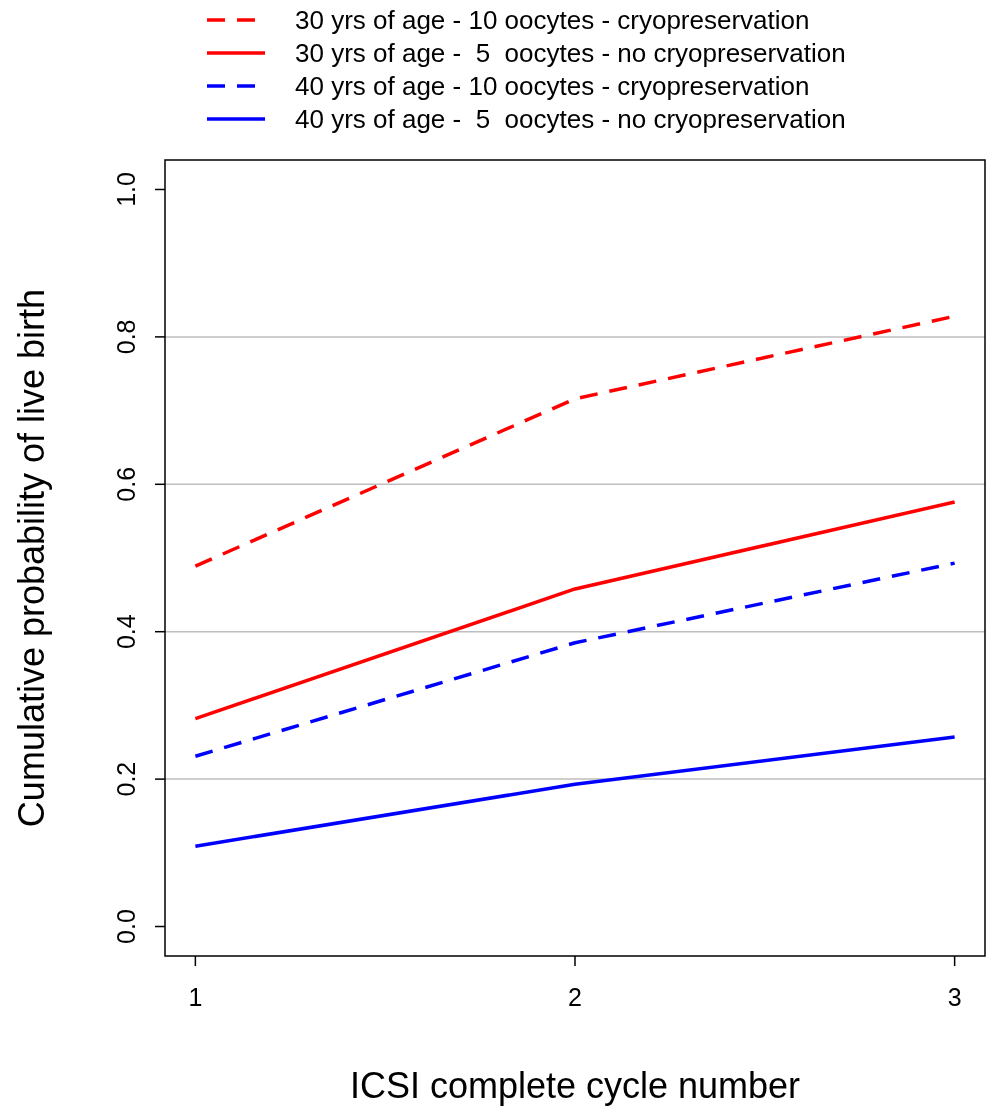 This screenshot has height=1114, width=986. Describe the element at coordinates (195, 997) in the screenshot. I see `x-tick-label: 1` at that location.